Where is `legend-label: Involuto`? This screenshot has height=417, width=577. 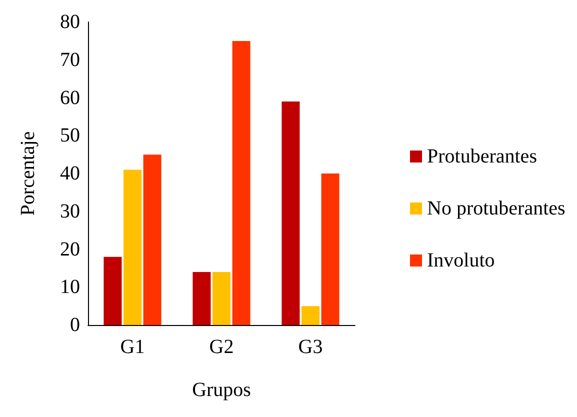 legend-label: Involuto is located at coordinates (461, 261).